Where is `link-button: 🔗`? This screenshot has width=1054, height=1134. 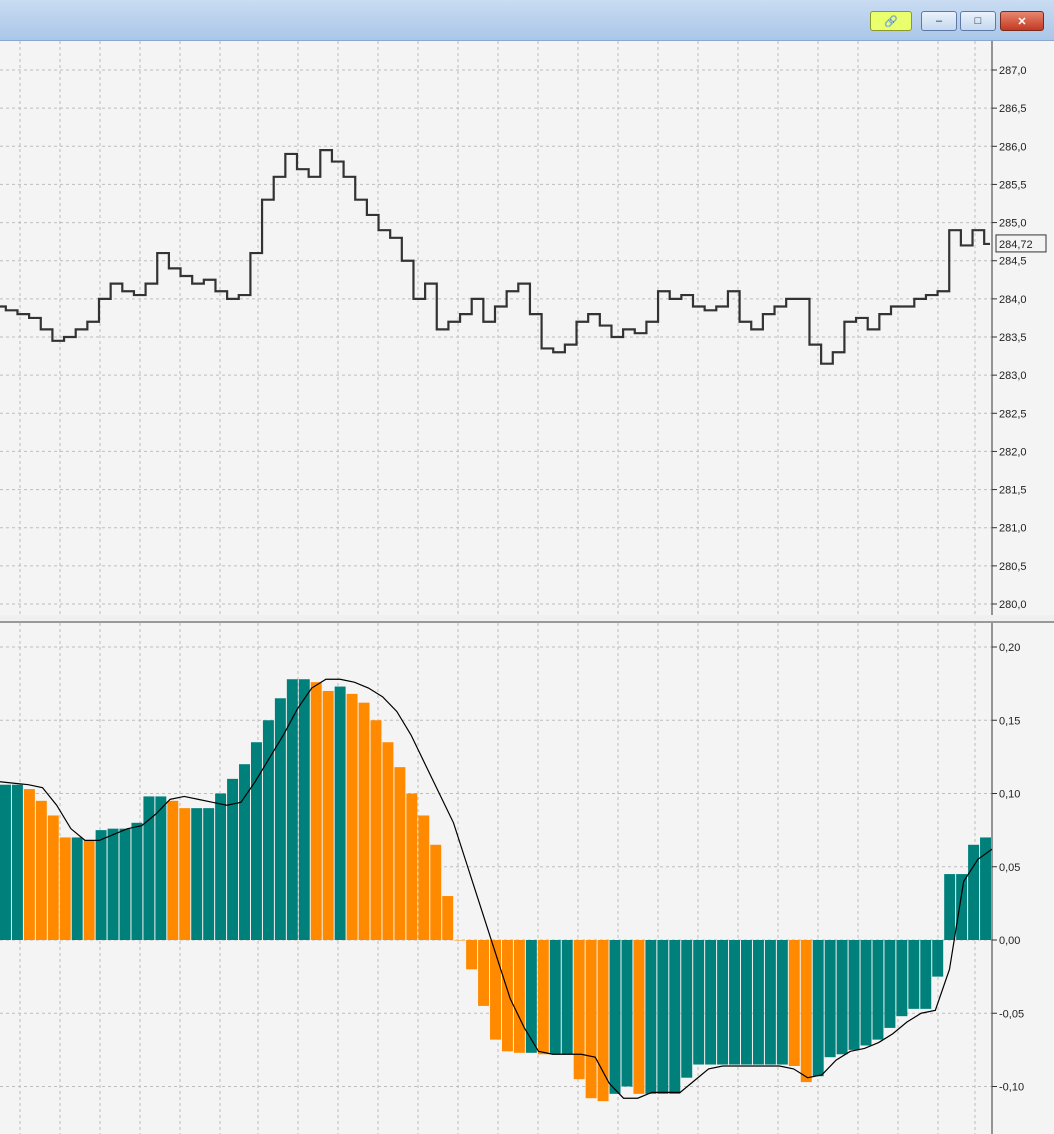 link-button: 🔗 is located at coordinates (891, 21).